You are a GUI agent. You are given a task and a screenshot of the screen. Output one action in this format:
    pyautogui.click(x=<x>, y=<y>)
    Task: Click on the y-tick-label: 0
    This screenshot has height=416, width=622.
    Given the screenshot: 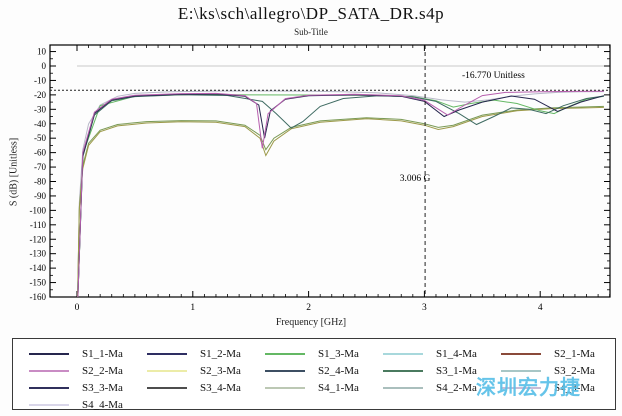 What is the action you would take?
    pyautogui.click(x=44, y=66)
    